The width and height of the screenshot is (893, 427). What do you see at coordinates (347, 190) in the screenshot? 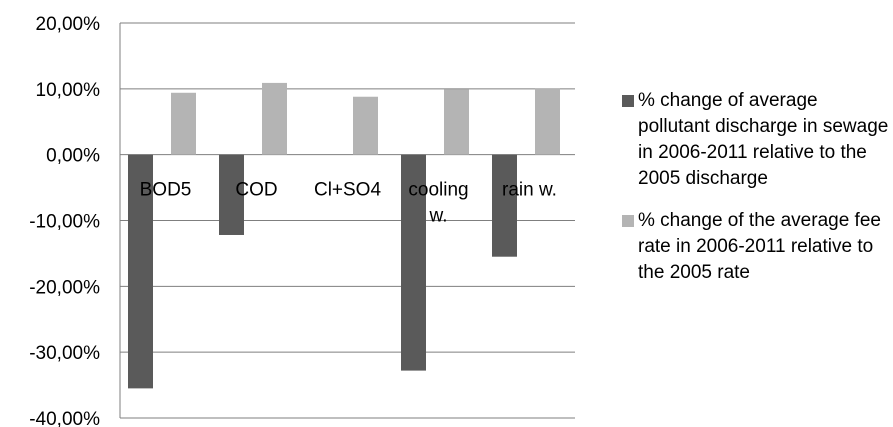
I see `category-label: Cl+SO4` at bounding box center [347, 190].